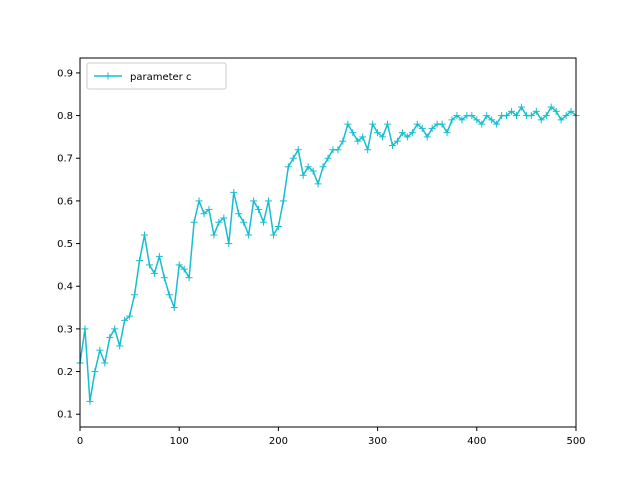  Describe the element at coordinates (108, 76) in the screenshot. I see `legend-marker` at that location.